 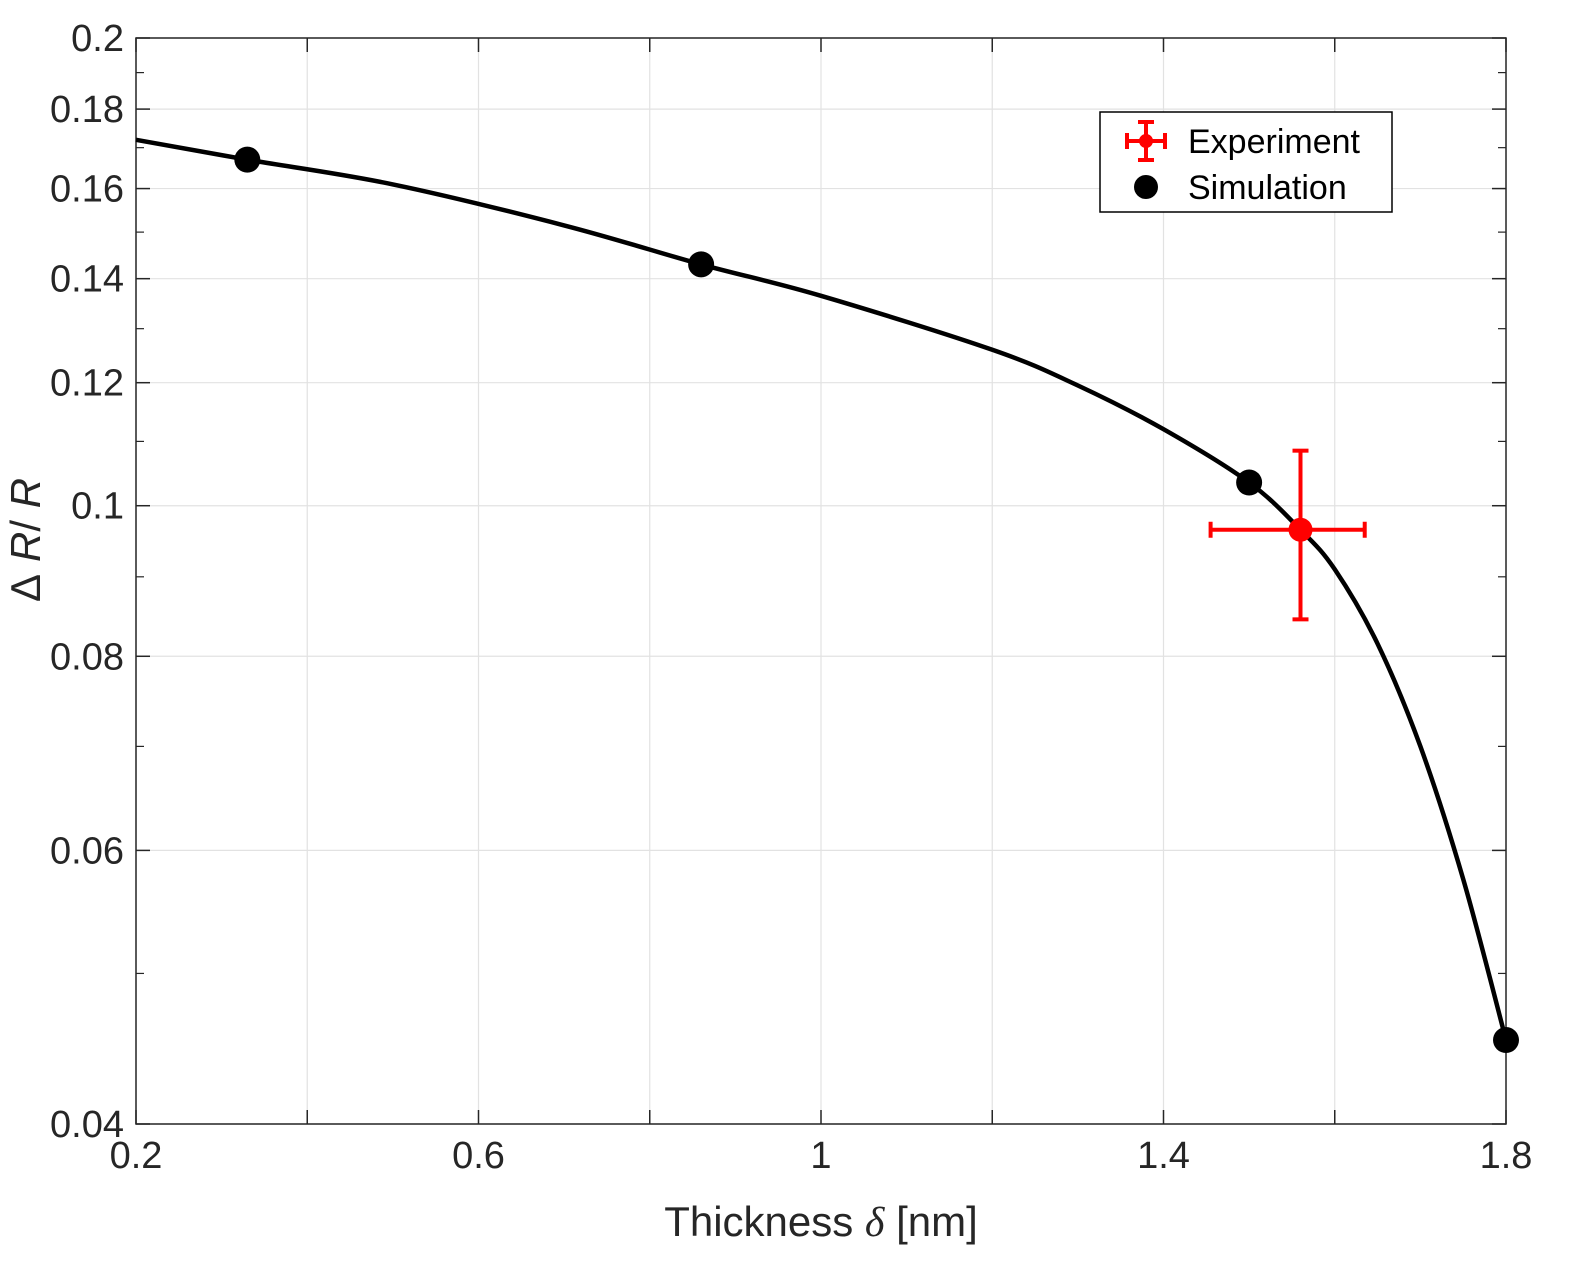 What do you see at coordinates (764, 1221) in the screenshot?
I see `x-axis-title-prefix: Thickness` at bounding box center [764, 1221].